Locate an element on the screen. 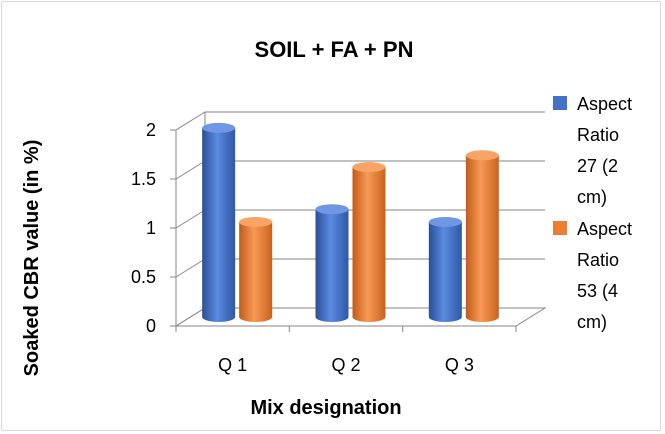 This screenshot has width=665, height=434. y-tick-label: 0.5 is located at coordinates (143, 277).